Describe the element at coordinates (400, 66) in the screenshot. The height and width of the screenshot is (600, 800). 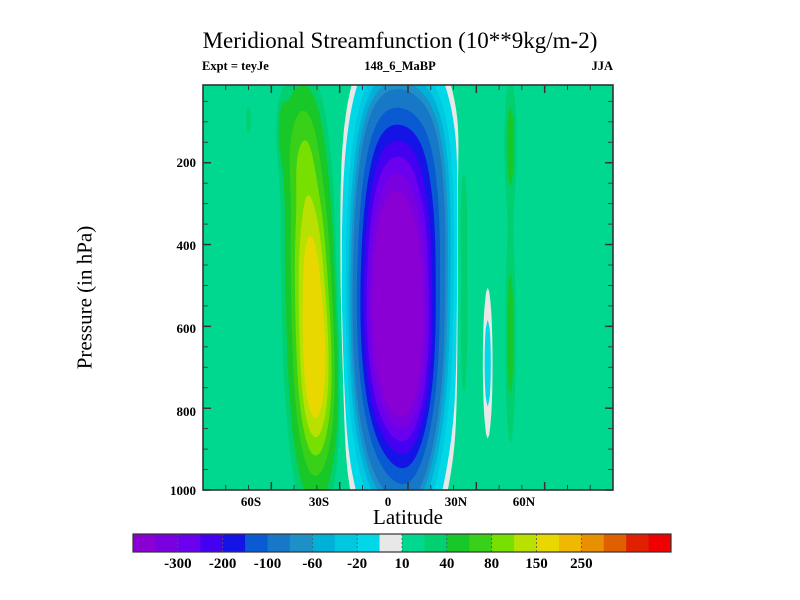
I see `header-run-id: 148_6_MaBP` at that location.